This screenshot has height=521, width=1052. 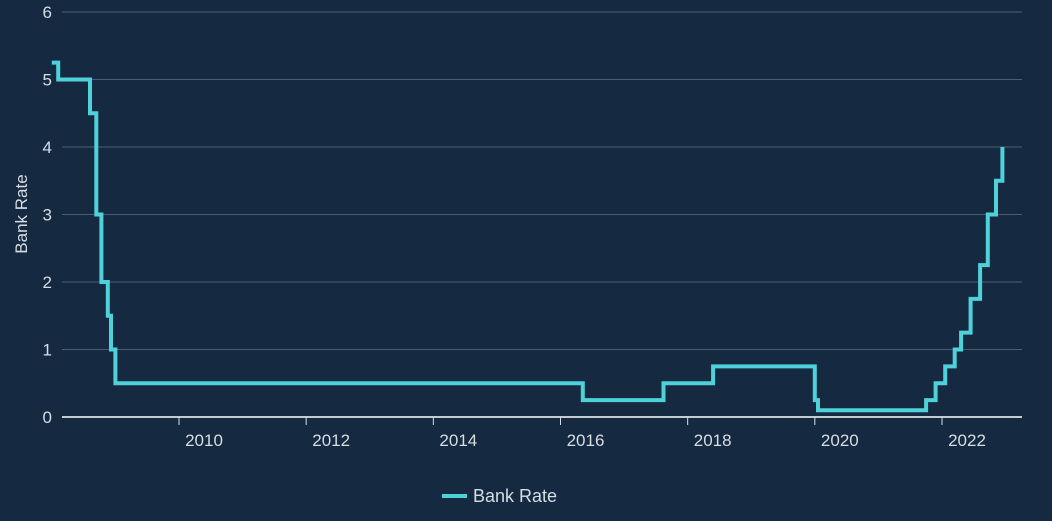 What do you see at coordinates (586, 440) in the screenshot?
I see `x-tick-label-2016: 2016` at bounding box center [586, 440].